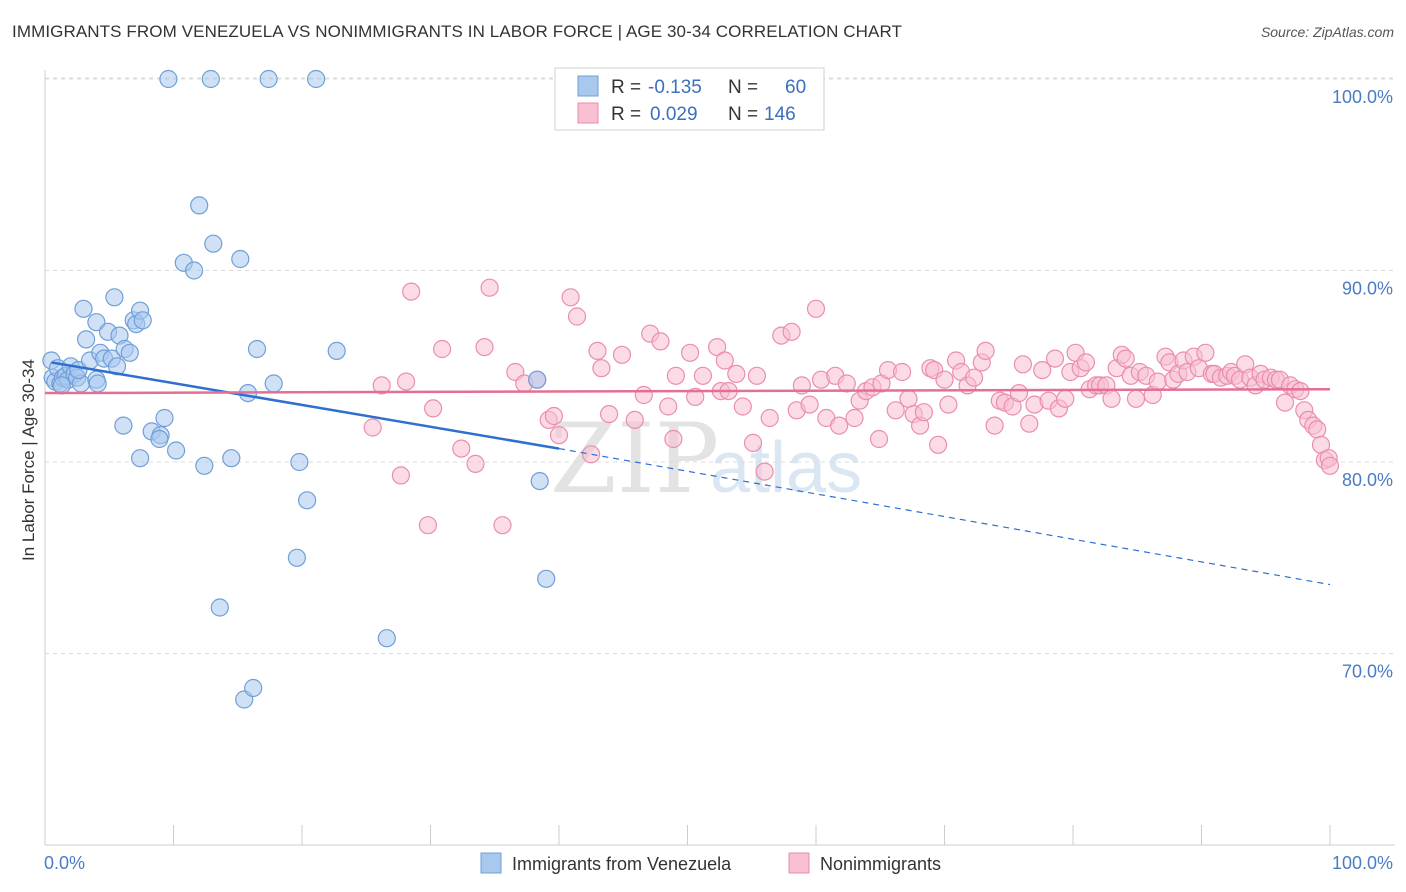 Image resolution: width=1406 pixels, height=892 pixels. I want to click on y-tick-label-90: 90.0%, so click(1367, 289).